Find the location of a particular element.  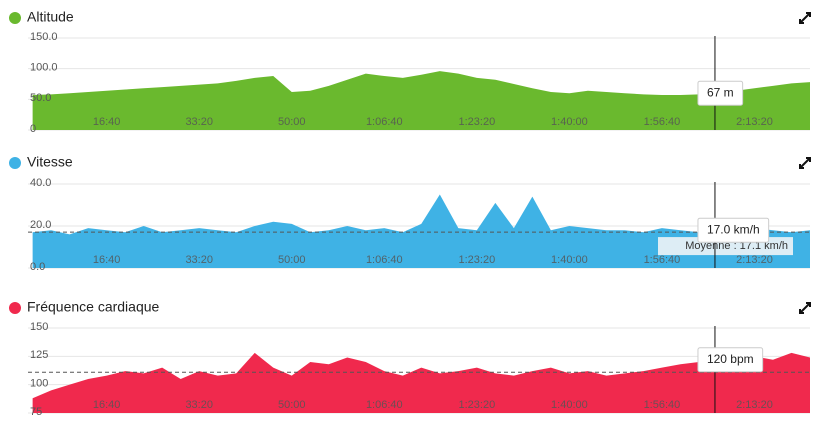

y-tick-label: 100.0 is located at coordinates (44, 68).